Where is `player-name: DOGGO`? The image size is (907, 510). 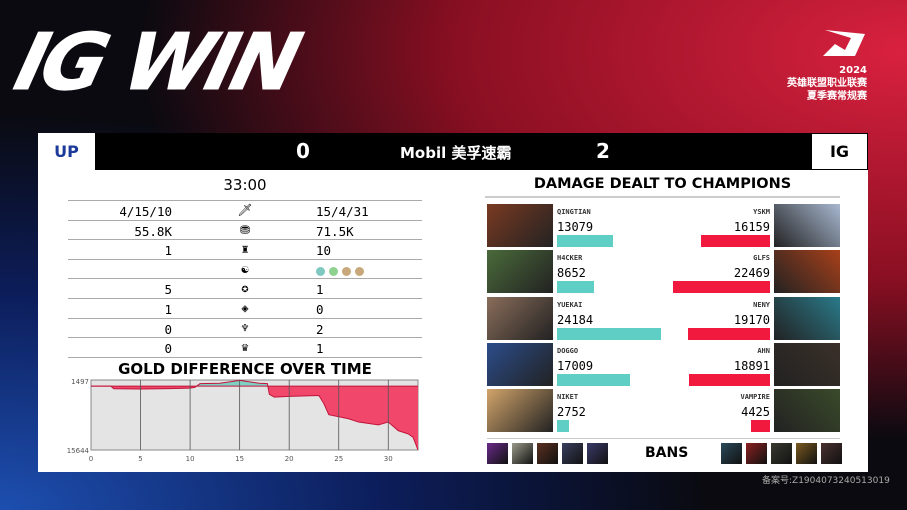 player-name: DOGGO is located at coordinates (568, 350).